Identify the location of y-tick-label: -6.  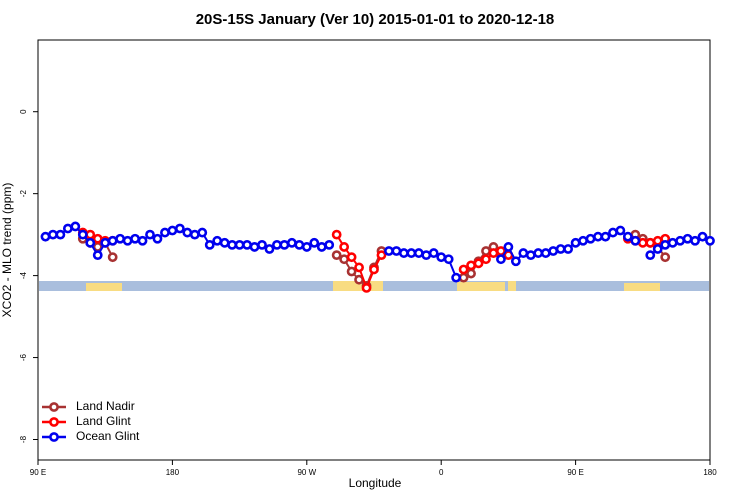
(23, 357).